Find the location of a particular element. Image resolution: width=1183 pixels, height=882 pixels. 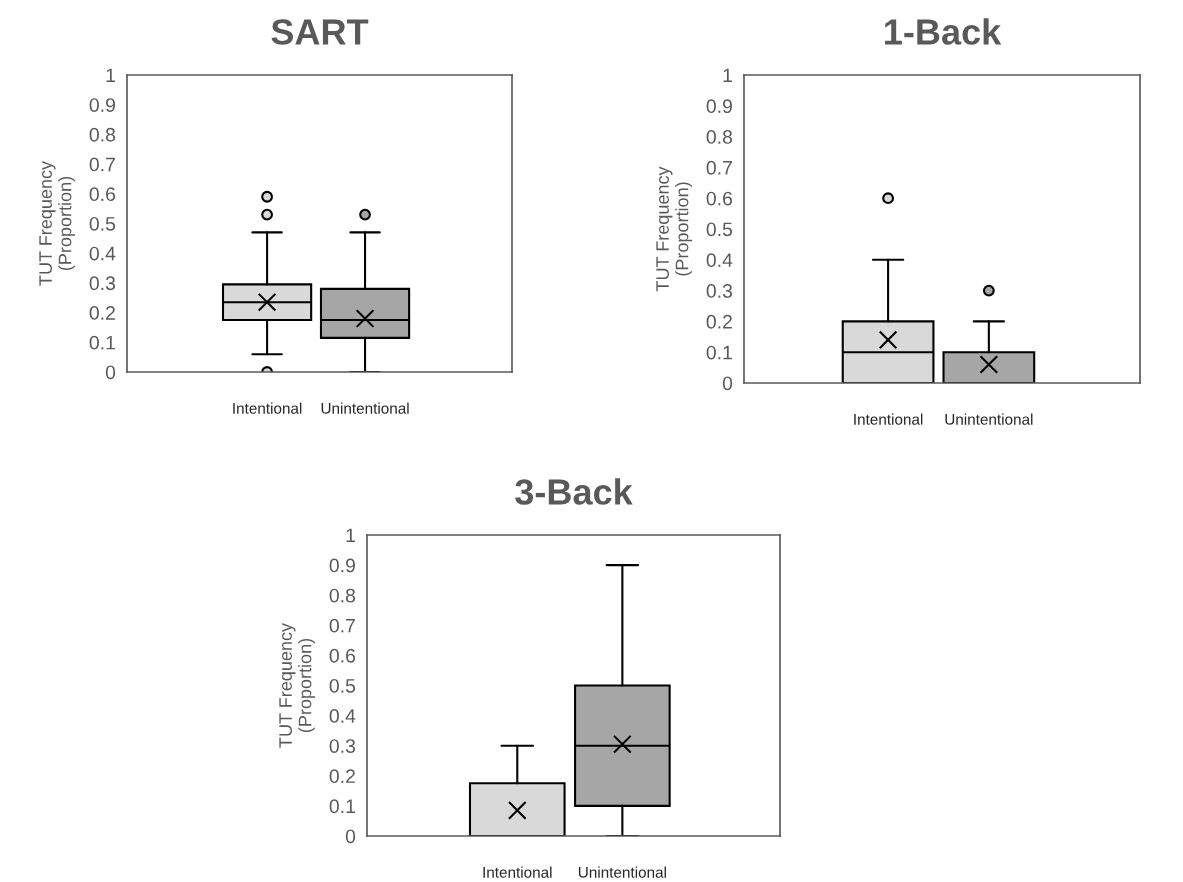

chart-title: 1-Back is located at coordinates (943, 31).